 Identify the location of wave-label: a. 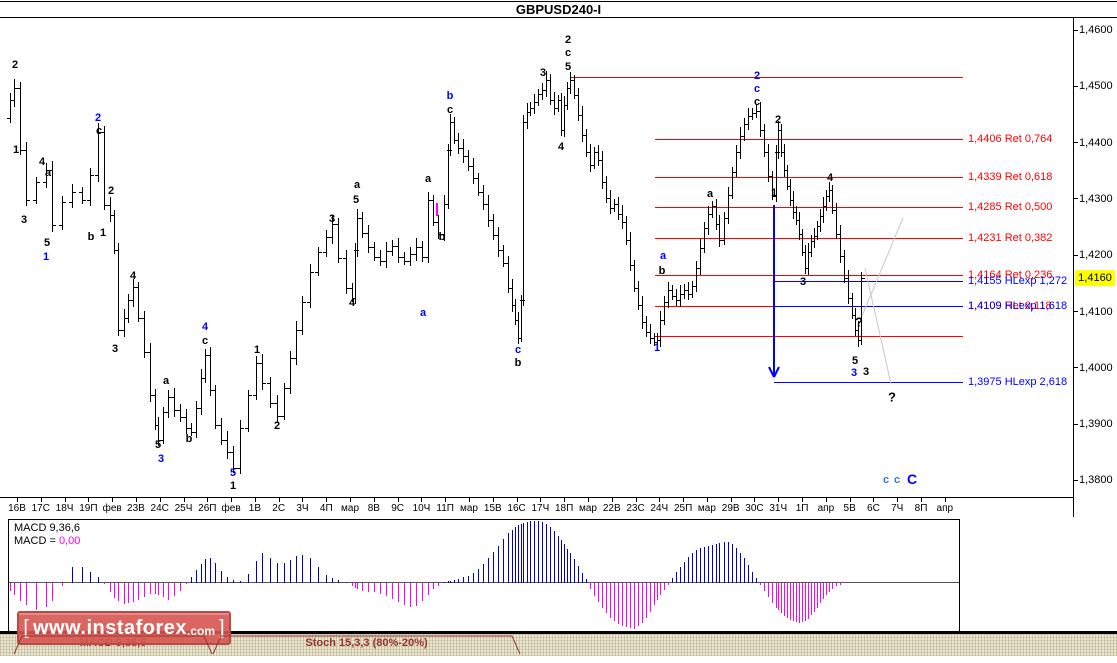
(423, 313).